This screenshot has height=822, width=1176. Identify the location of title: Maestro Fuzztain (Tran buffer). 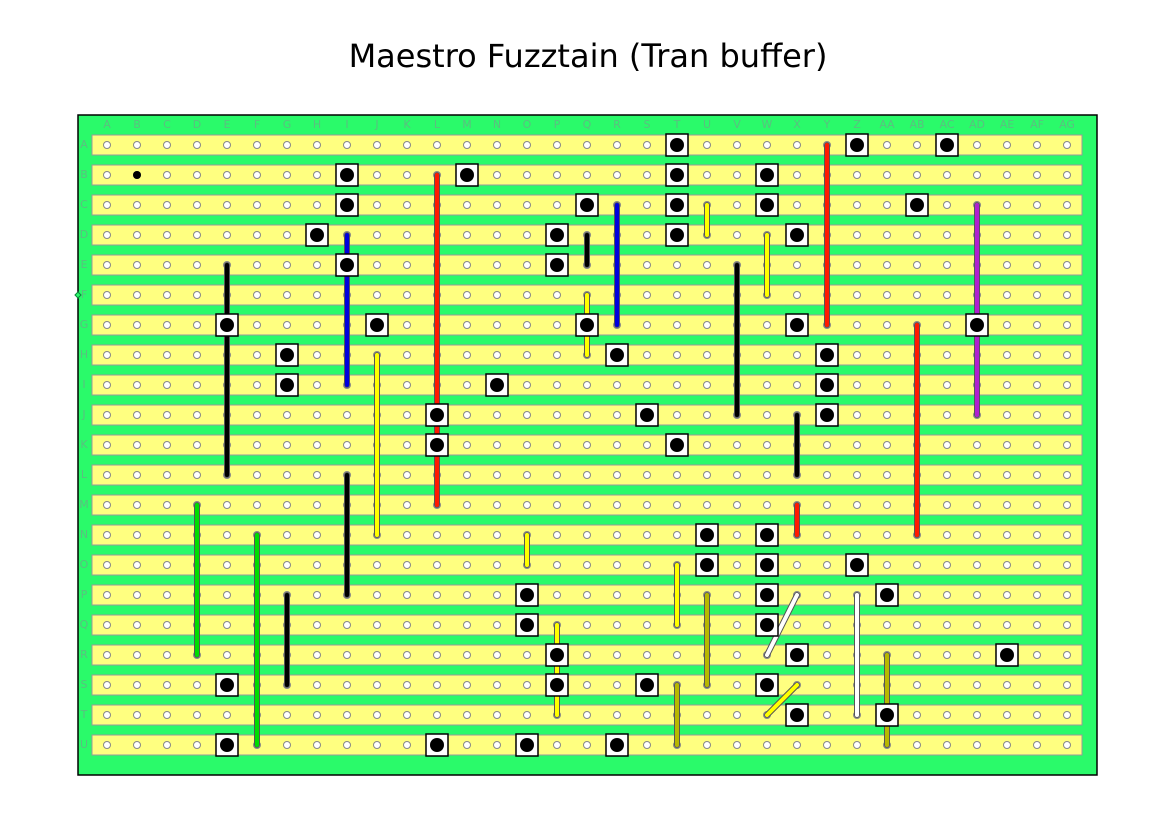
(588, 56).